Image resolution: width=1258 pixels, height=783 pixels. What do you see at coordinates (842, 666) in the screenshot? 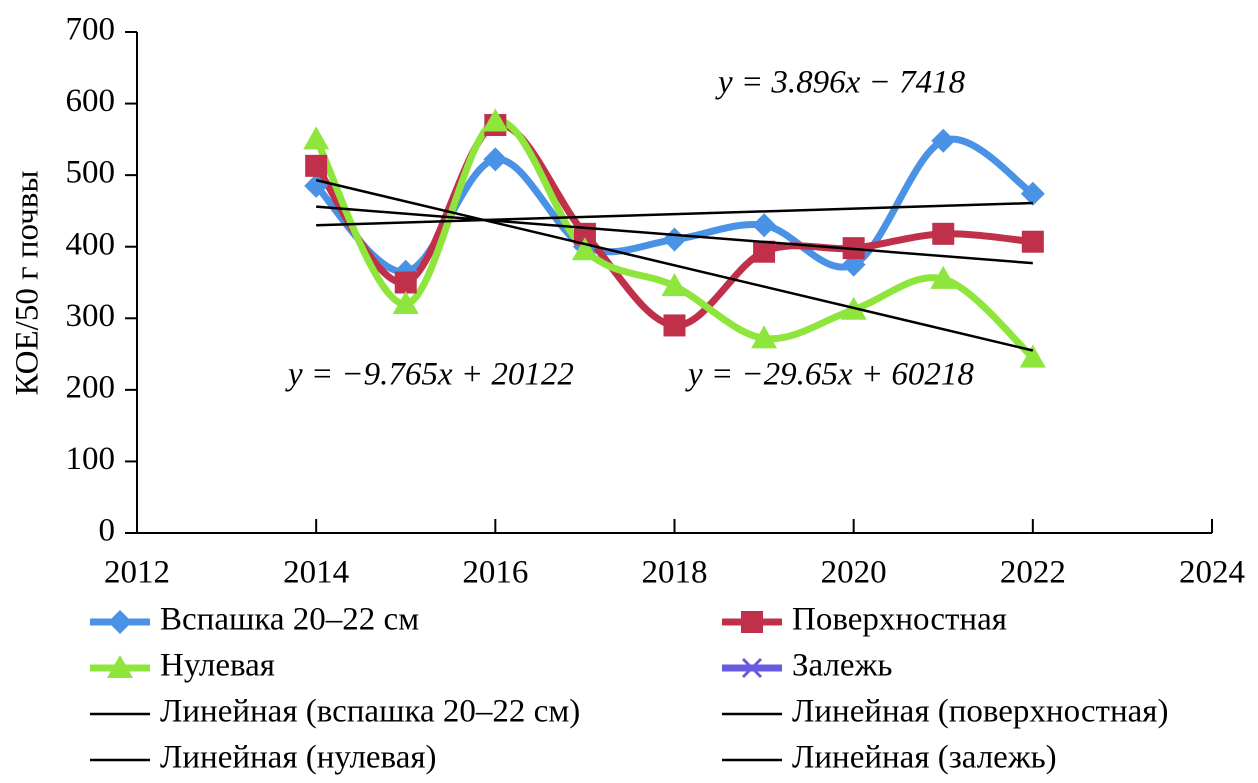
I see `legend-label: Залежь` at bounding box center [842, 666].